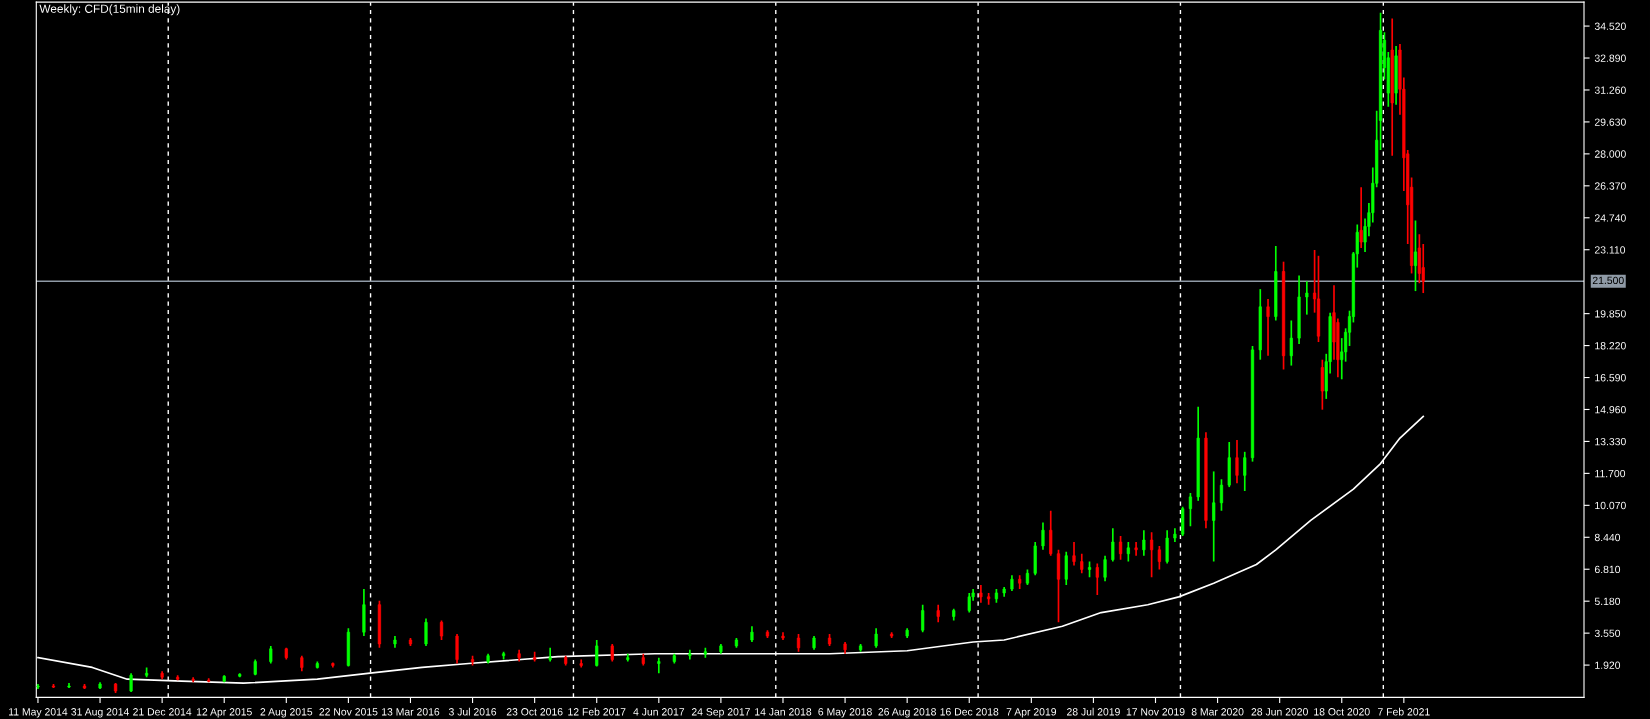 The height and width of the screenshot is (719, 1650). I want to click on x-tick-label: 26 Aug 2018, so click(907, 713).